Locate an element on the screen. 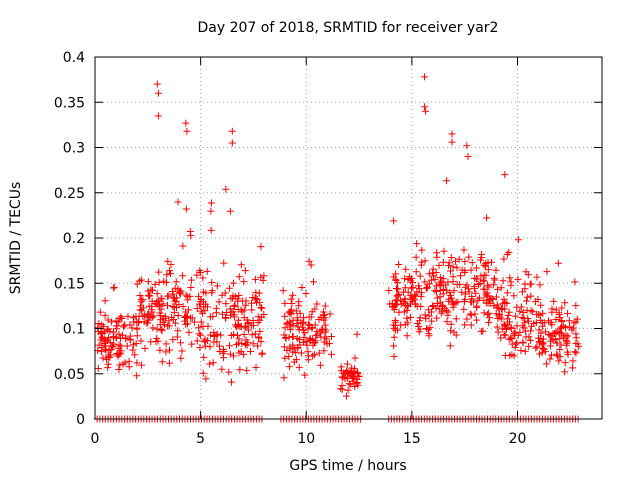 Image resolution: width=640 pixels, height=480 pixels. y-tick-label: 0.3 is located at coordinates (74, 149).